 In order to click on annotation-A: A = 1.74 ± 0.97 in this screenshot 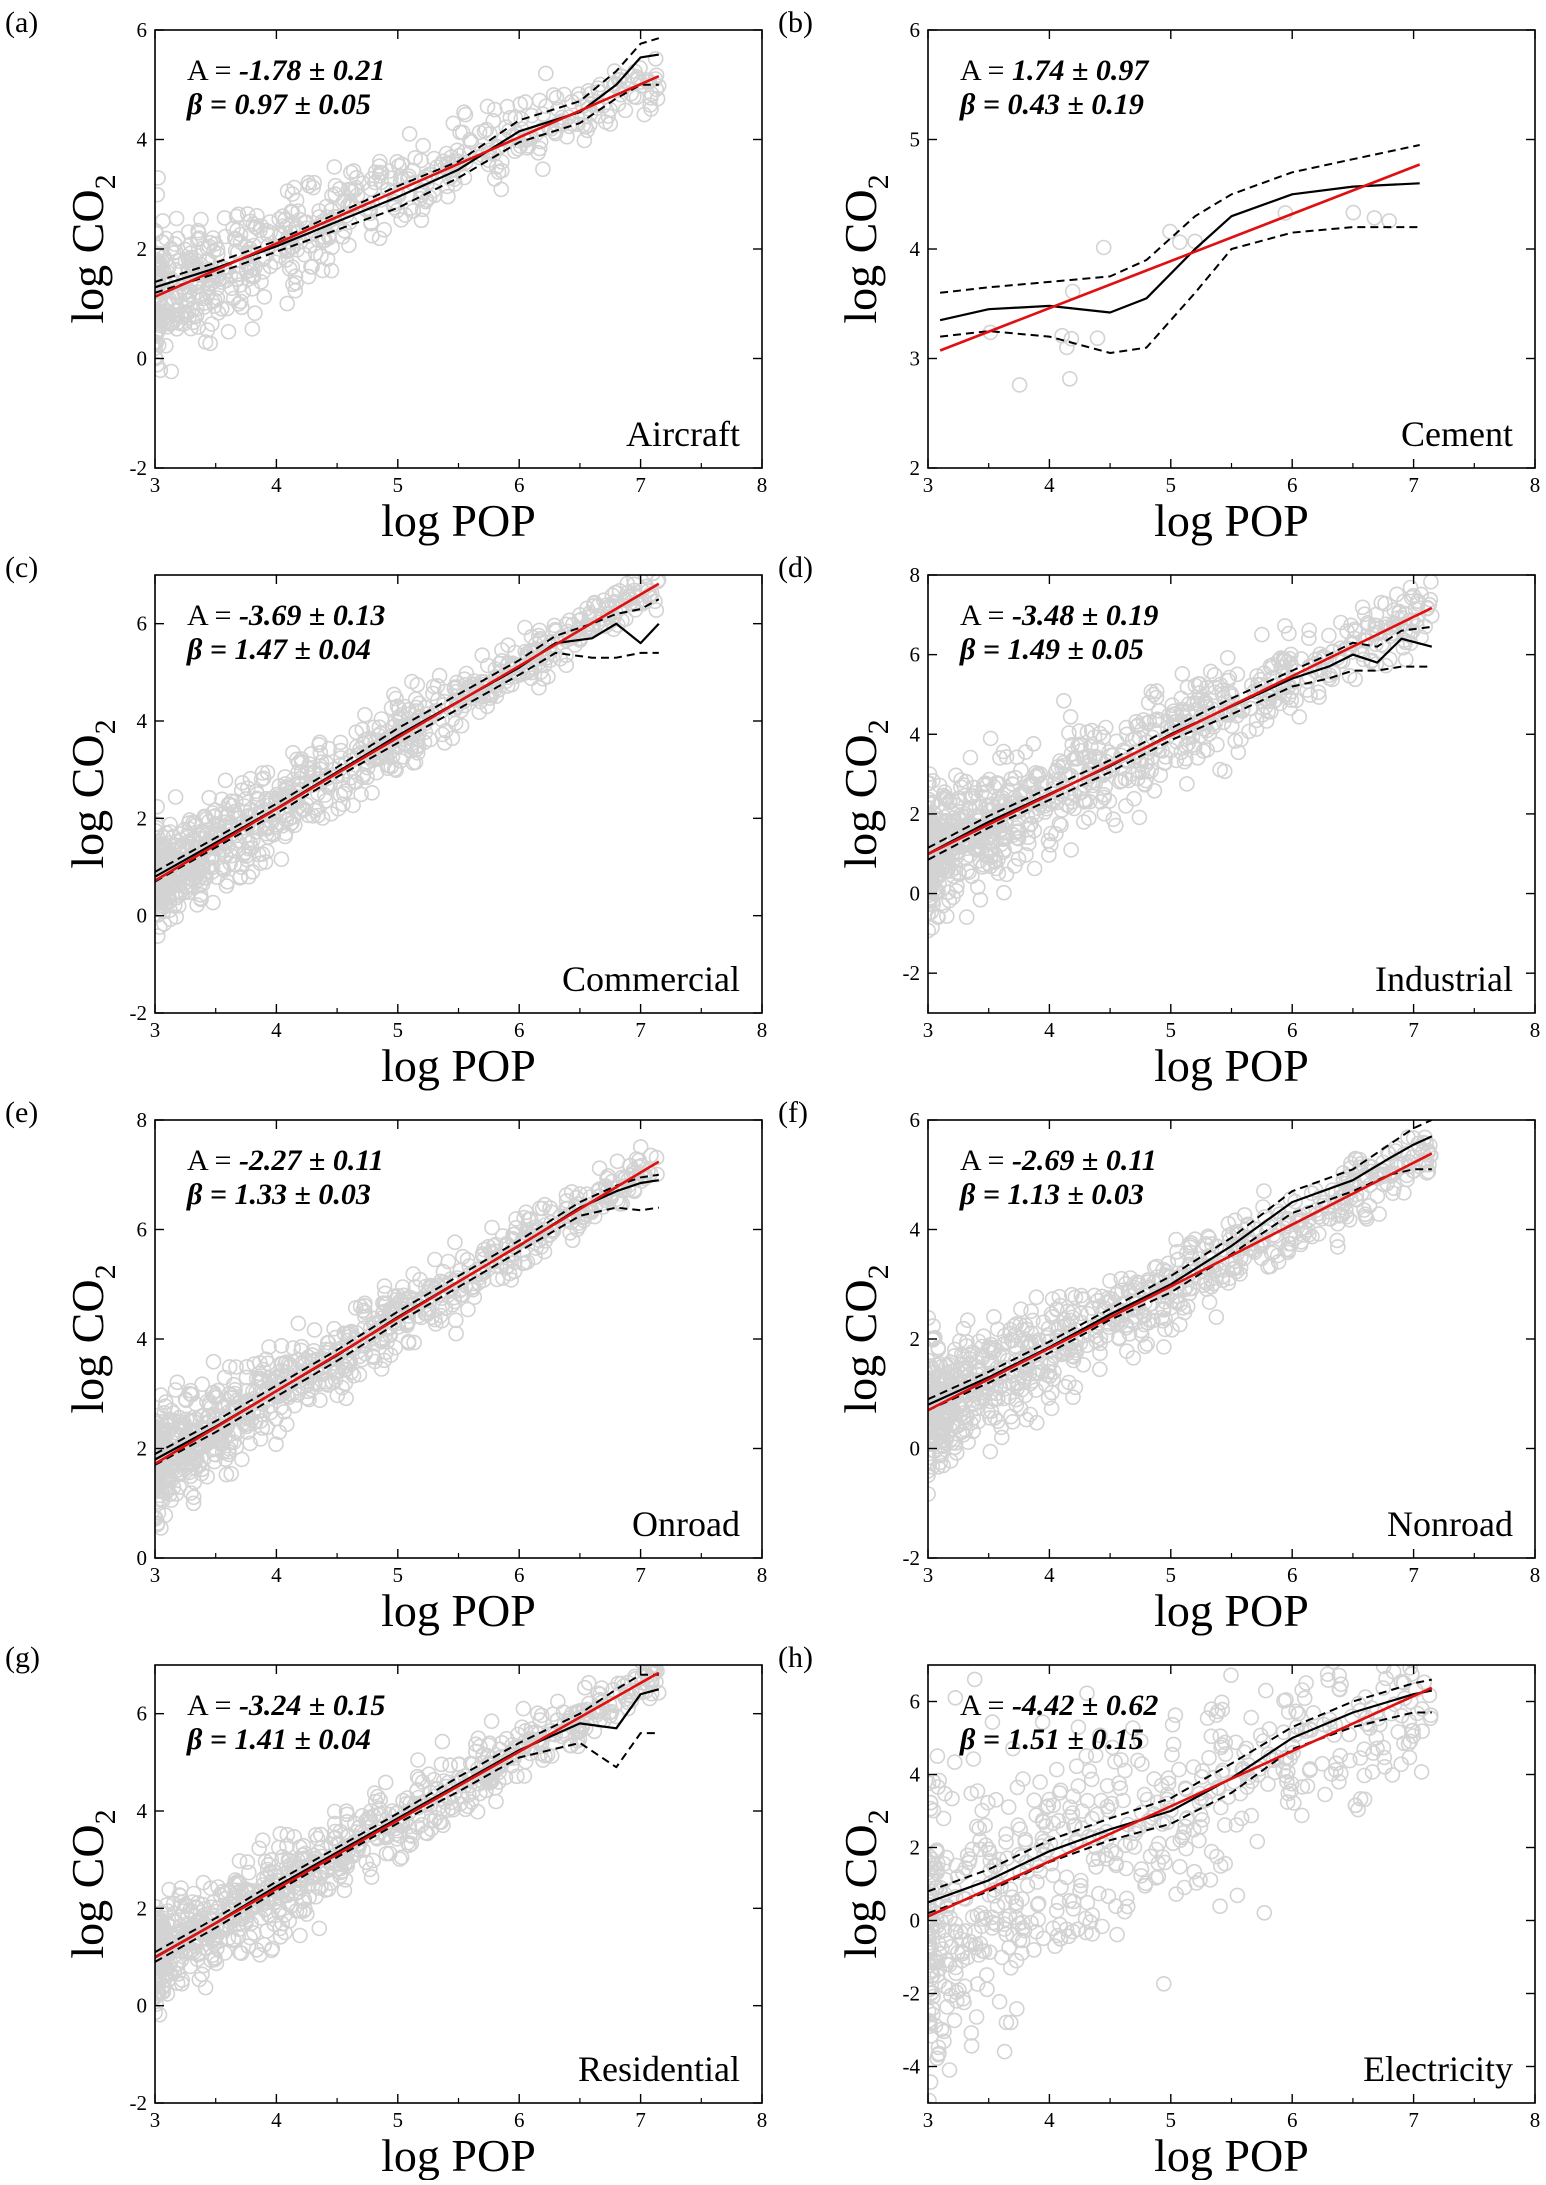, I will do `click(1054, 70)`.